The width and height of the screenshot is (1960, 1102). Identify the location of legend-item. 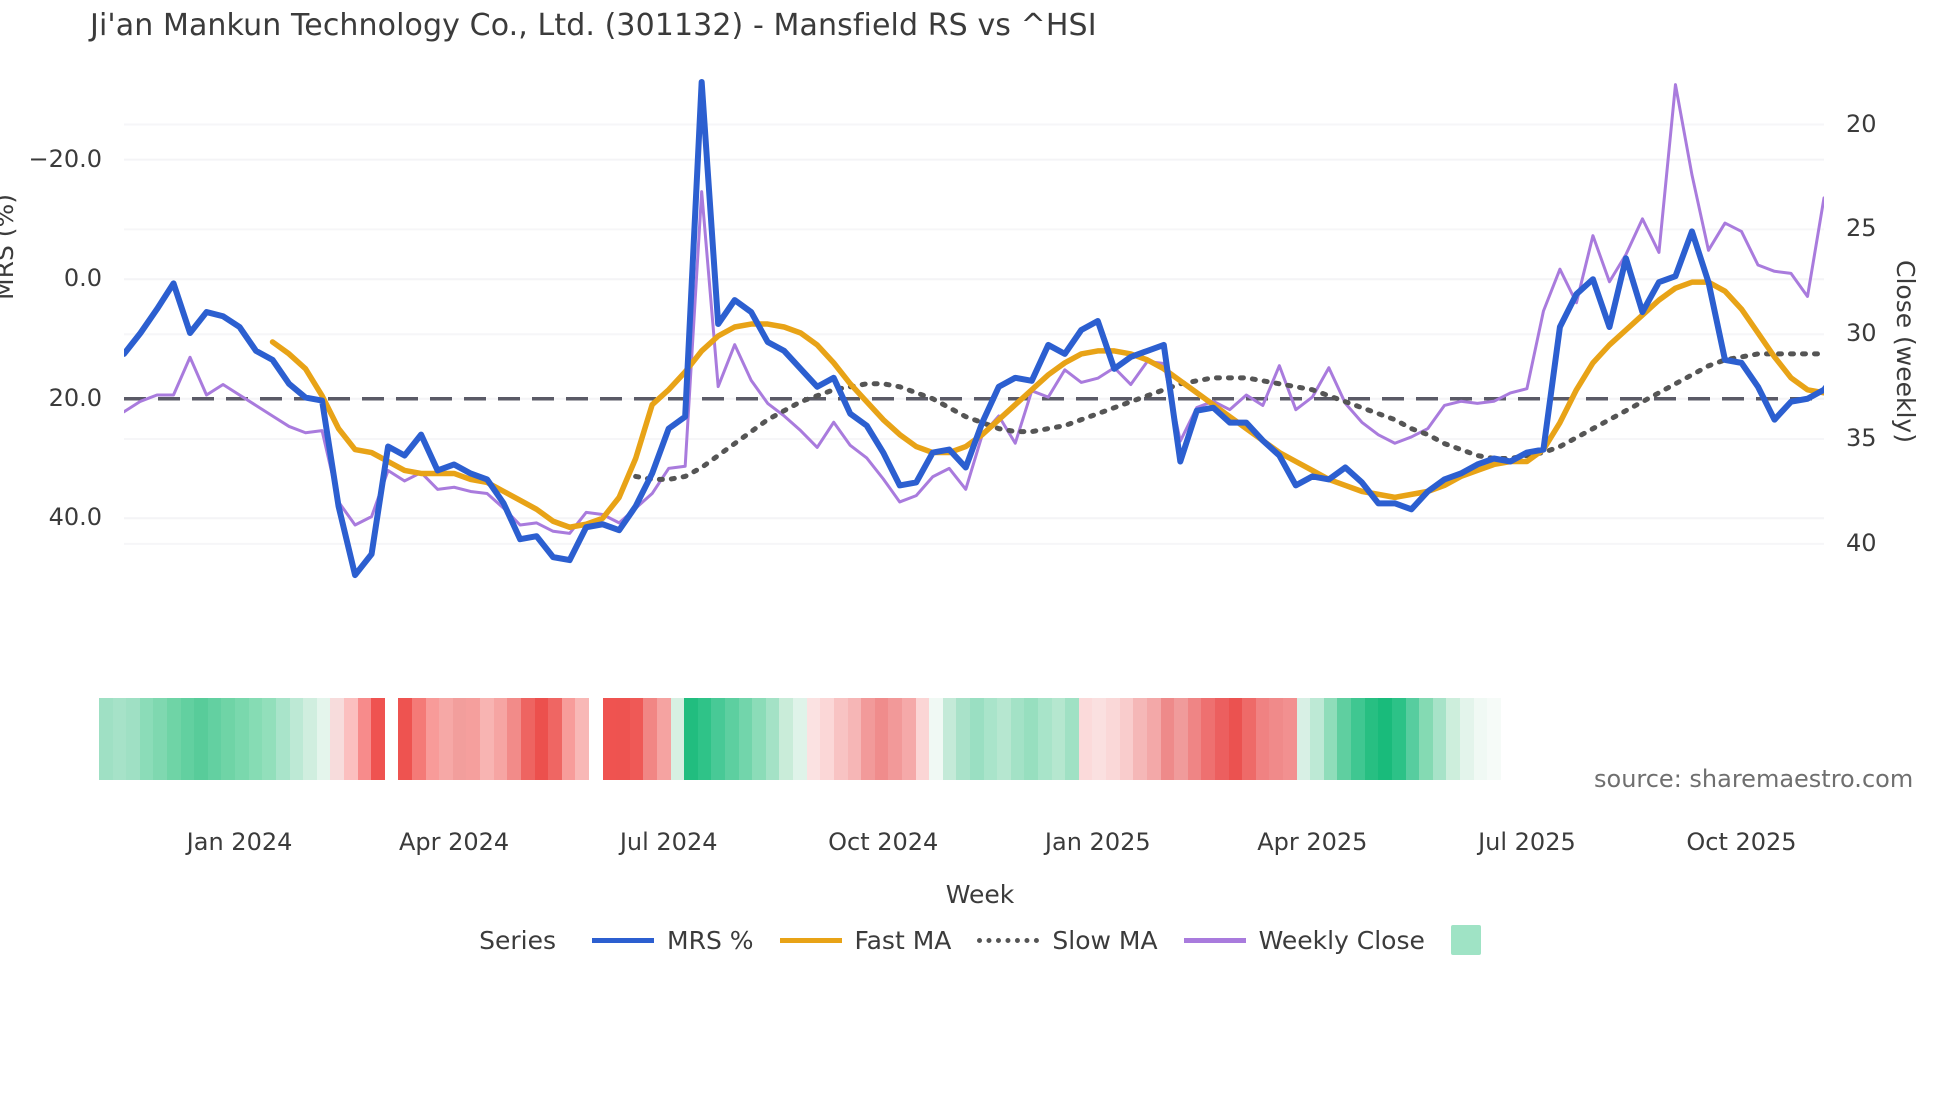
(1465, 940).